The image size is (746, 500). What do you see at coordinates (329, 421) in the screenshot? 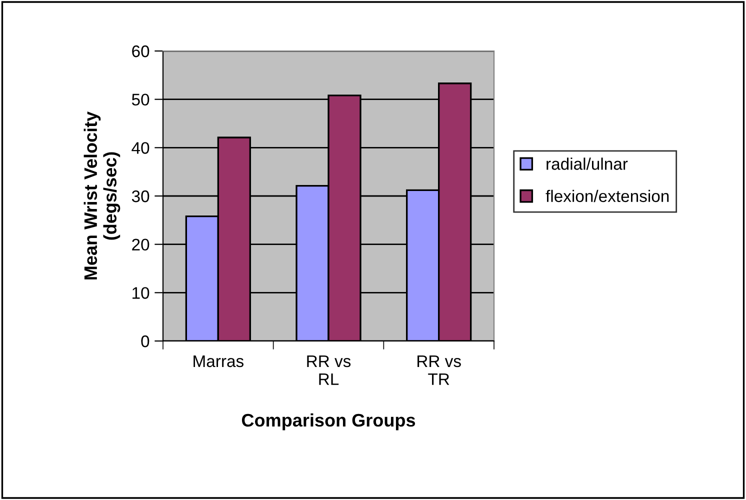
I see `x-axis-title: Comparison Groups` at bounding box center [329, 421].